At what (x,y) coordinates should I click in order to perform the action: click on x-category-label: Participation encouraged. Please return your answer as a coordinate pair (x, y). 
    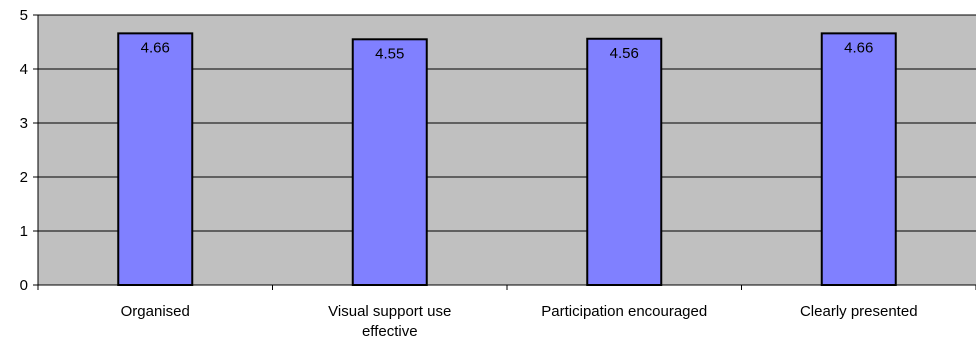
    Looking at the image, I should click on (624, 311).